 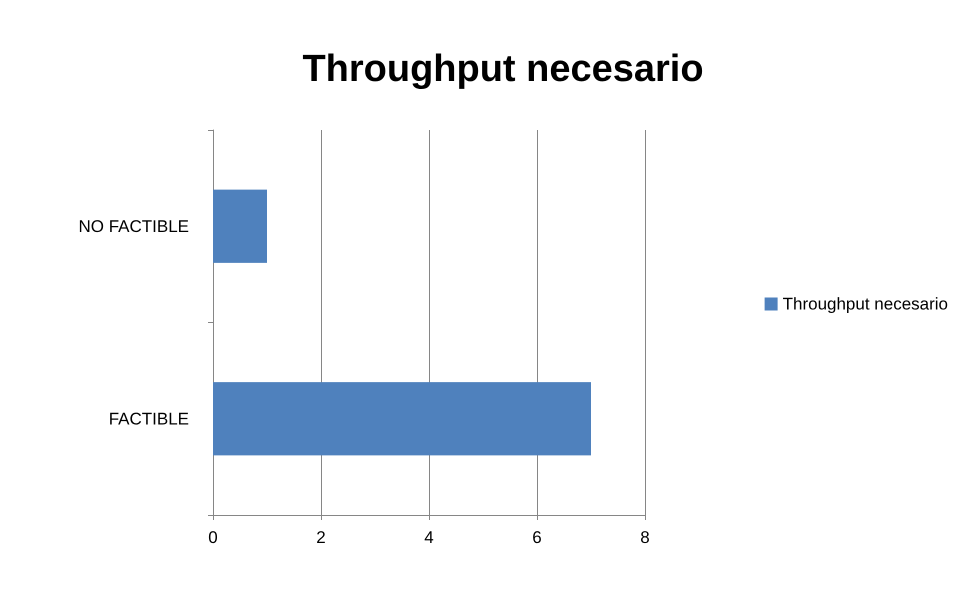 I want to click on y-tick-label: FACTIBLE, so click(x=148, y=418).